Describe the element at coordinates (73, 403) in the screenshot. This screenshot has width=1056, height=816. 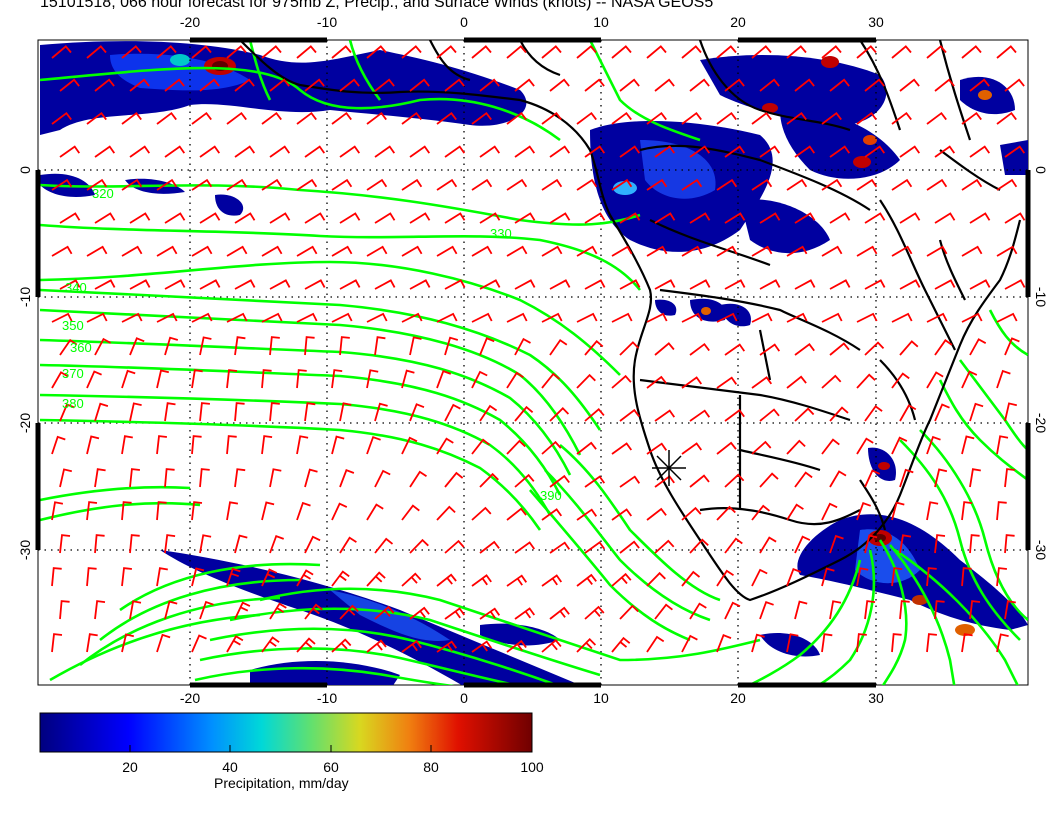
I see `contour-label: 380` at that location.